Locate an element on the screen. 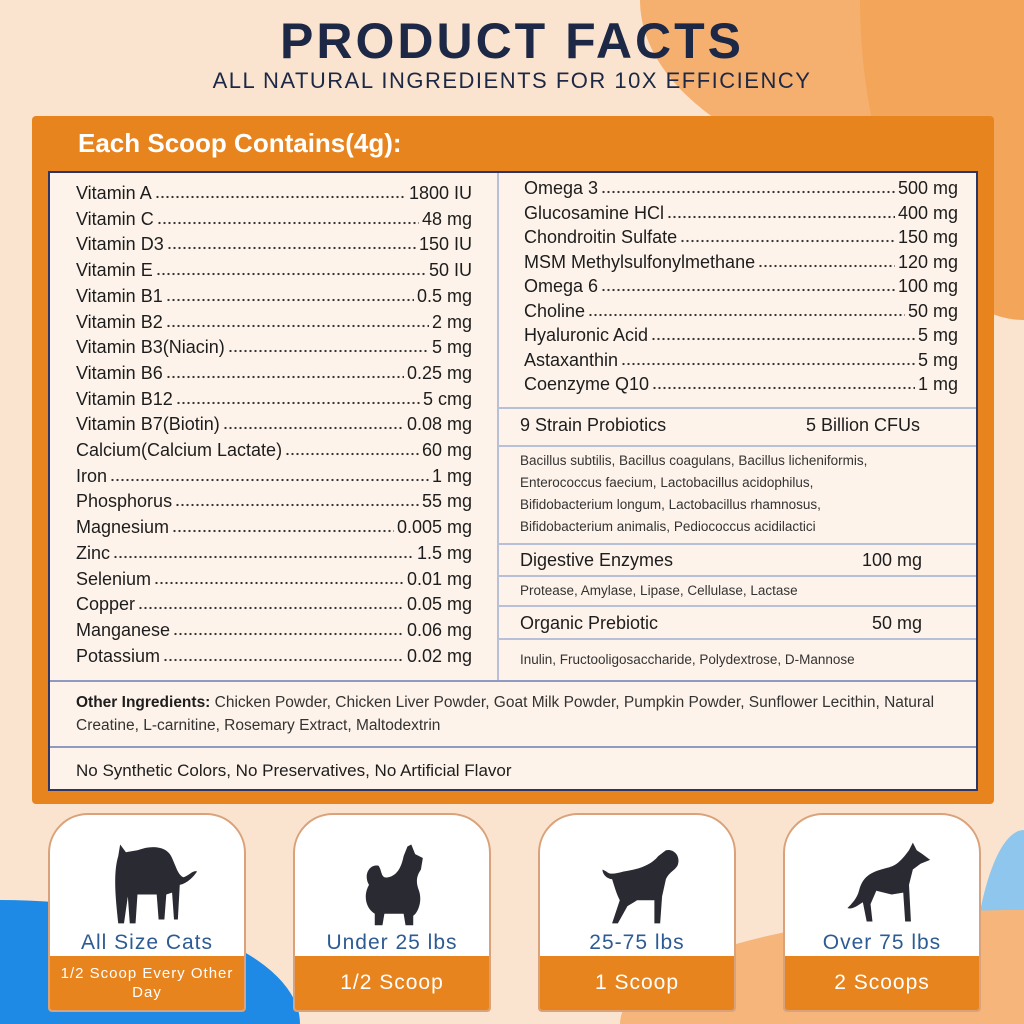 This screenshot has height=1024, width=1024. nutrient-row: Choline 50 mg is located at coordinates (741, 311).